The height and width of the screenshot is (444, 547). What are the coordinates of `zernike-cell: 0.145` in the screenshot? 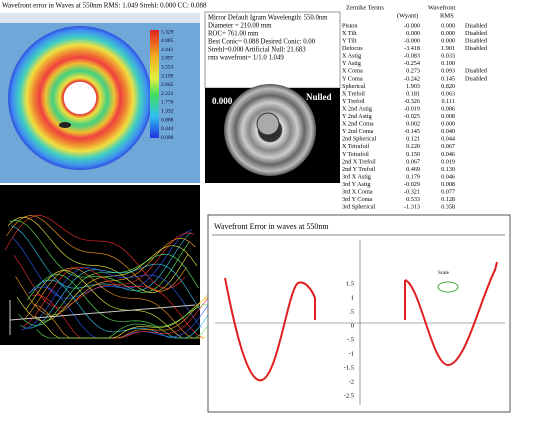 It's located at (448, 78).